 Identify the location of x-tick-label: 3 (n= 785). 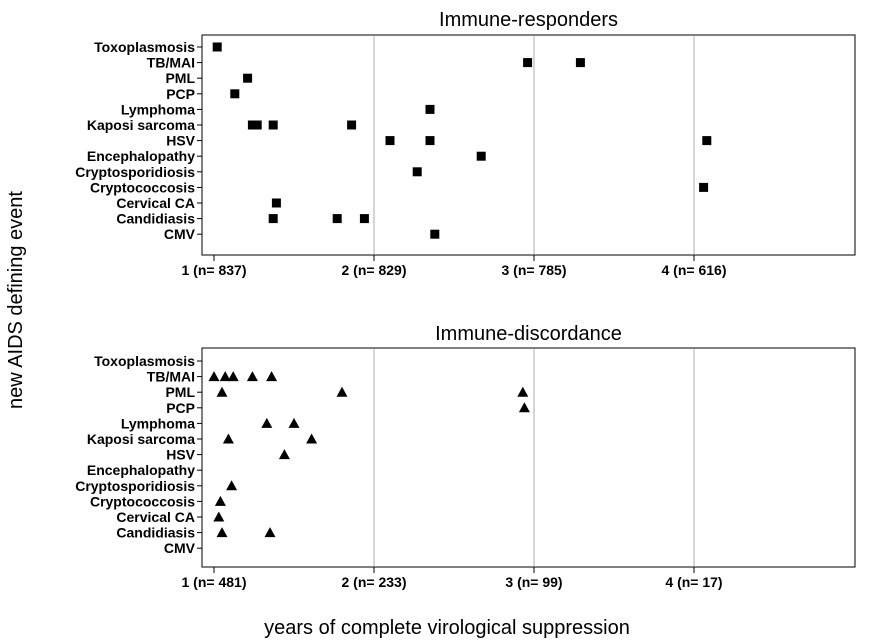
(534, 270).